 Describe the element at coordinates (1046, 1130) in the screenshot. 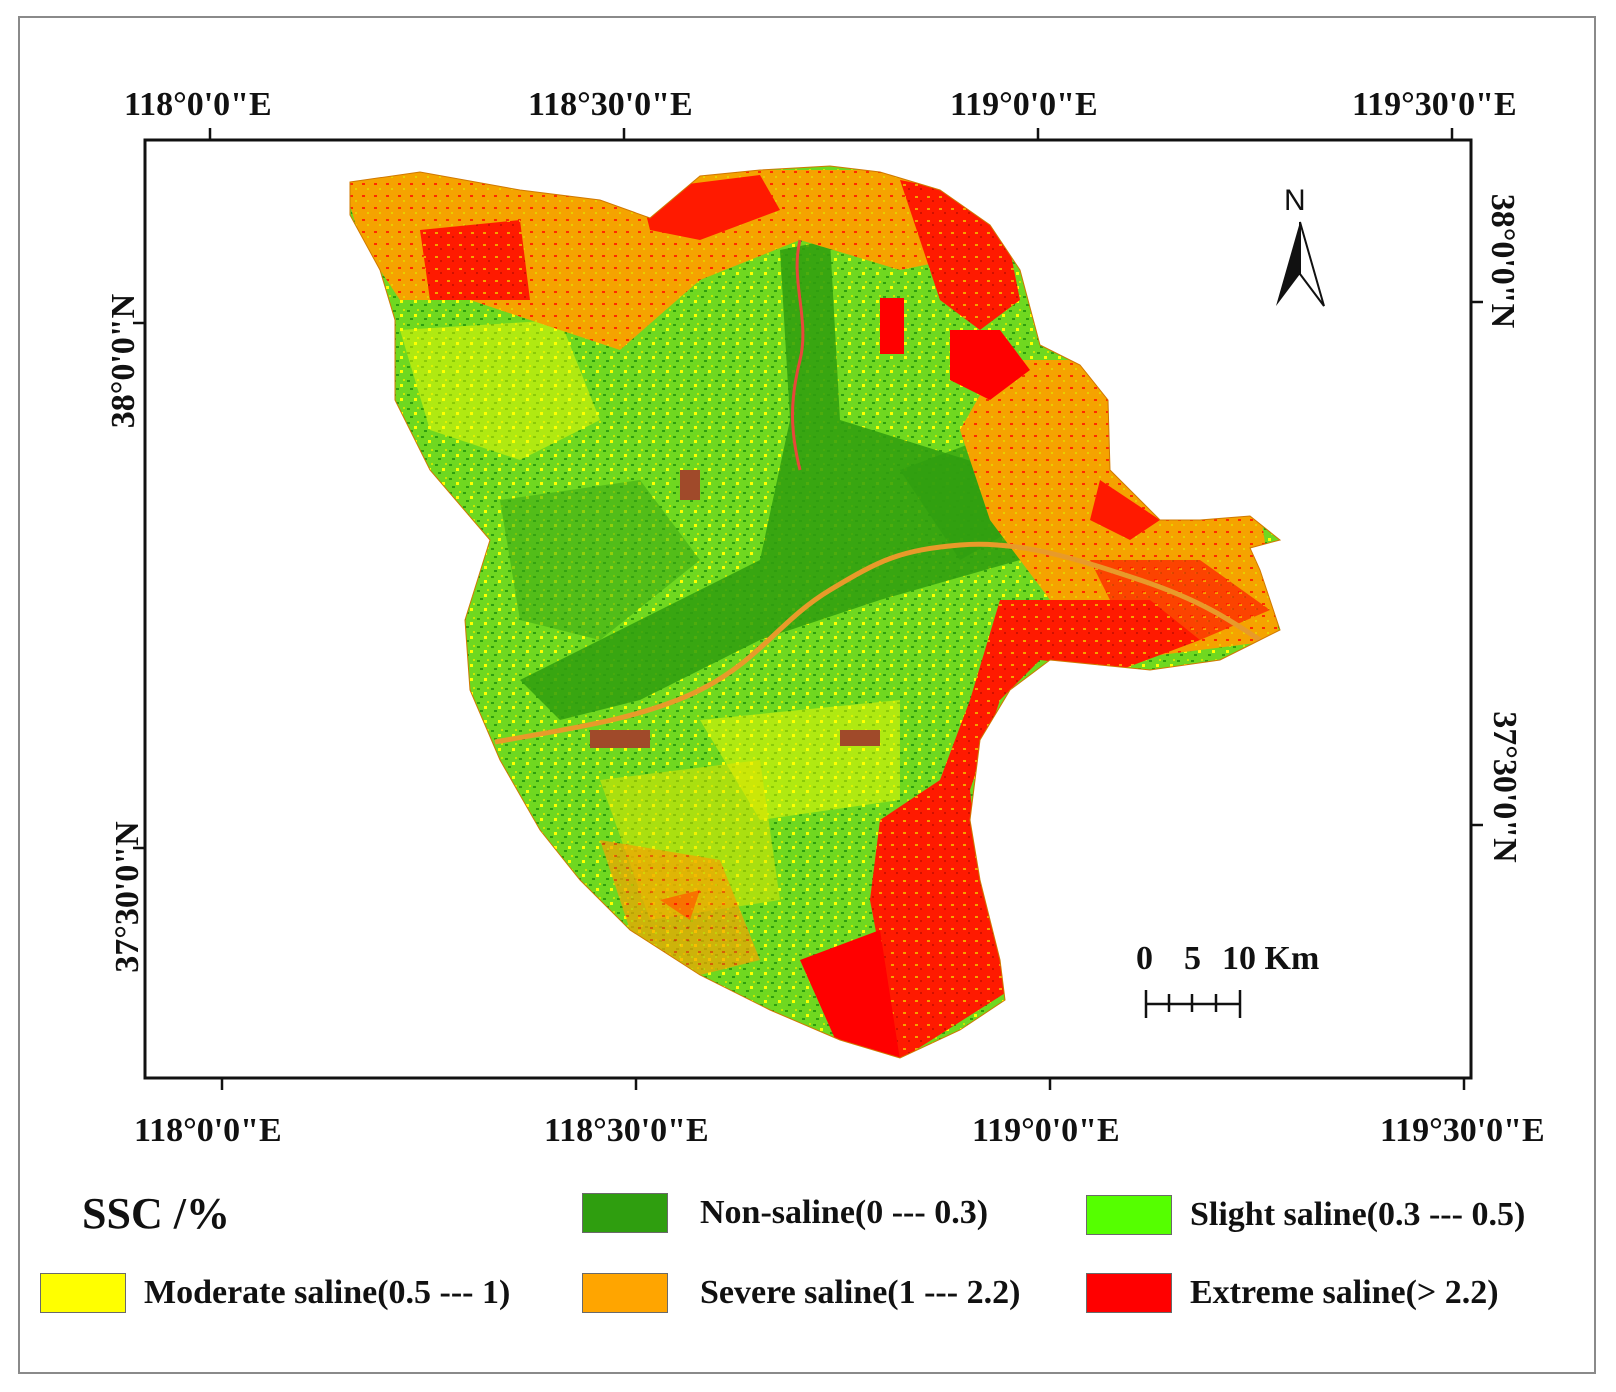

I see `lon-label-bottom-3: 119°0'0"E` at that location.